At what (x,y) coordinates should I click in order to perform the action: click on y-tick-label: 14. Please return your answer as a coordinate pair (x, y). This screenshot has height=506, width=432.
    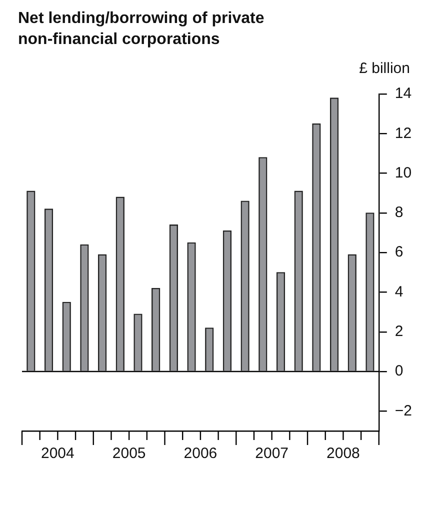
    Looking at the image, I should click on (403, 93).